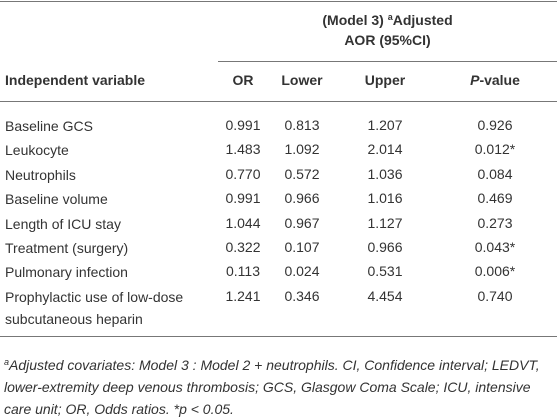  What do you see at coordinates (495, 125) in the screenshot?
I see `cell-value: 0.926` at bounding box center [495, 125].